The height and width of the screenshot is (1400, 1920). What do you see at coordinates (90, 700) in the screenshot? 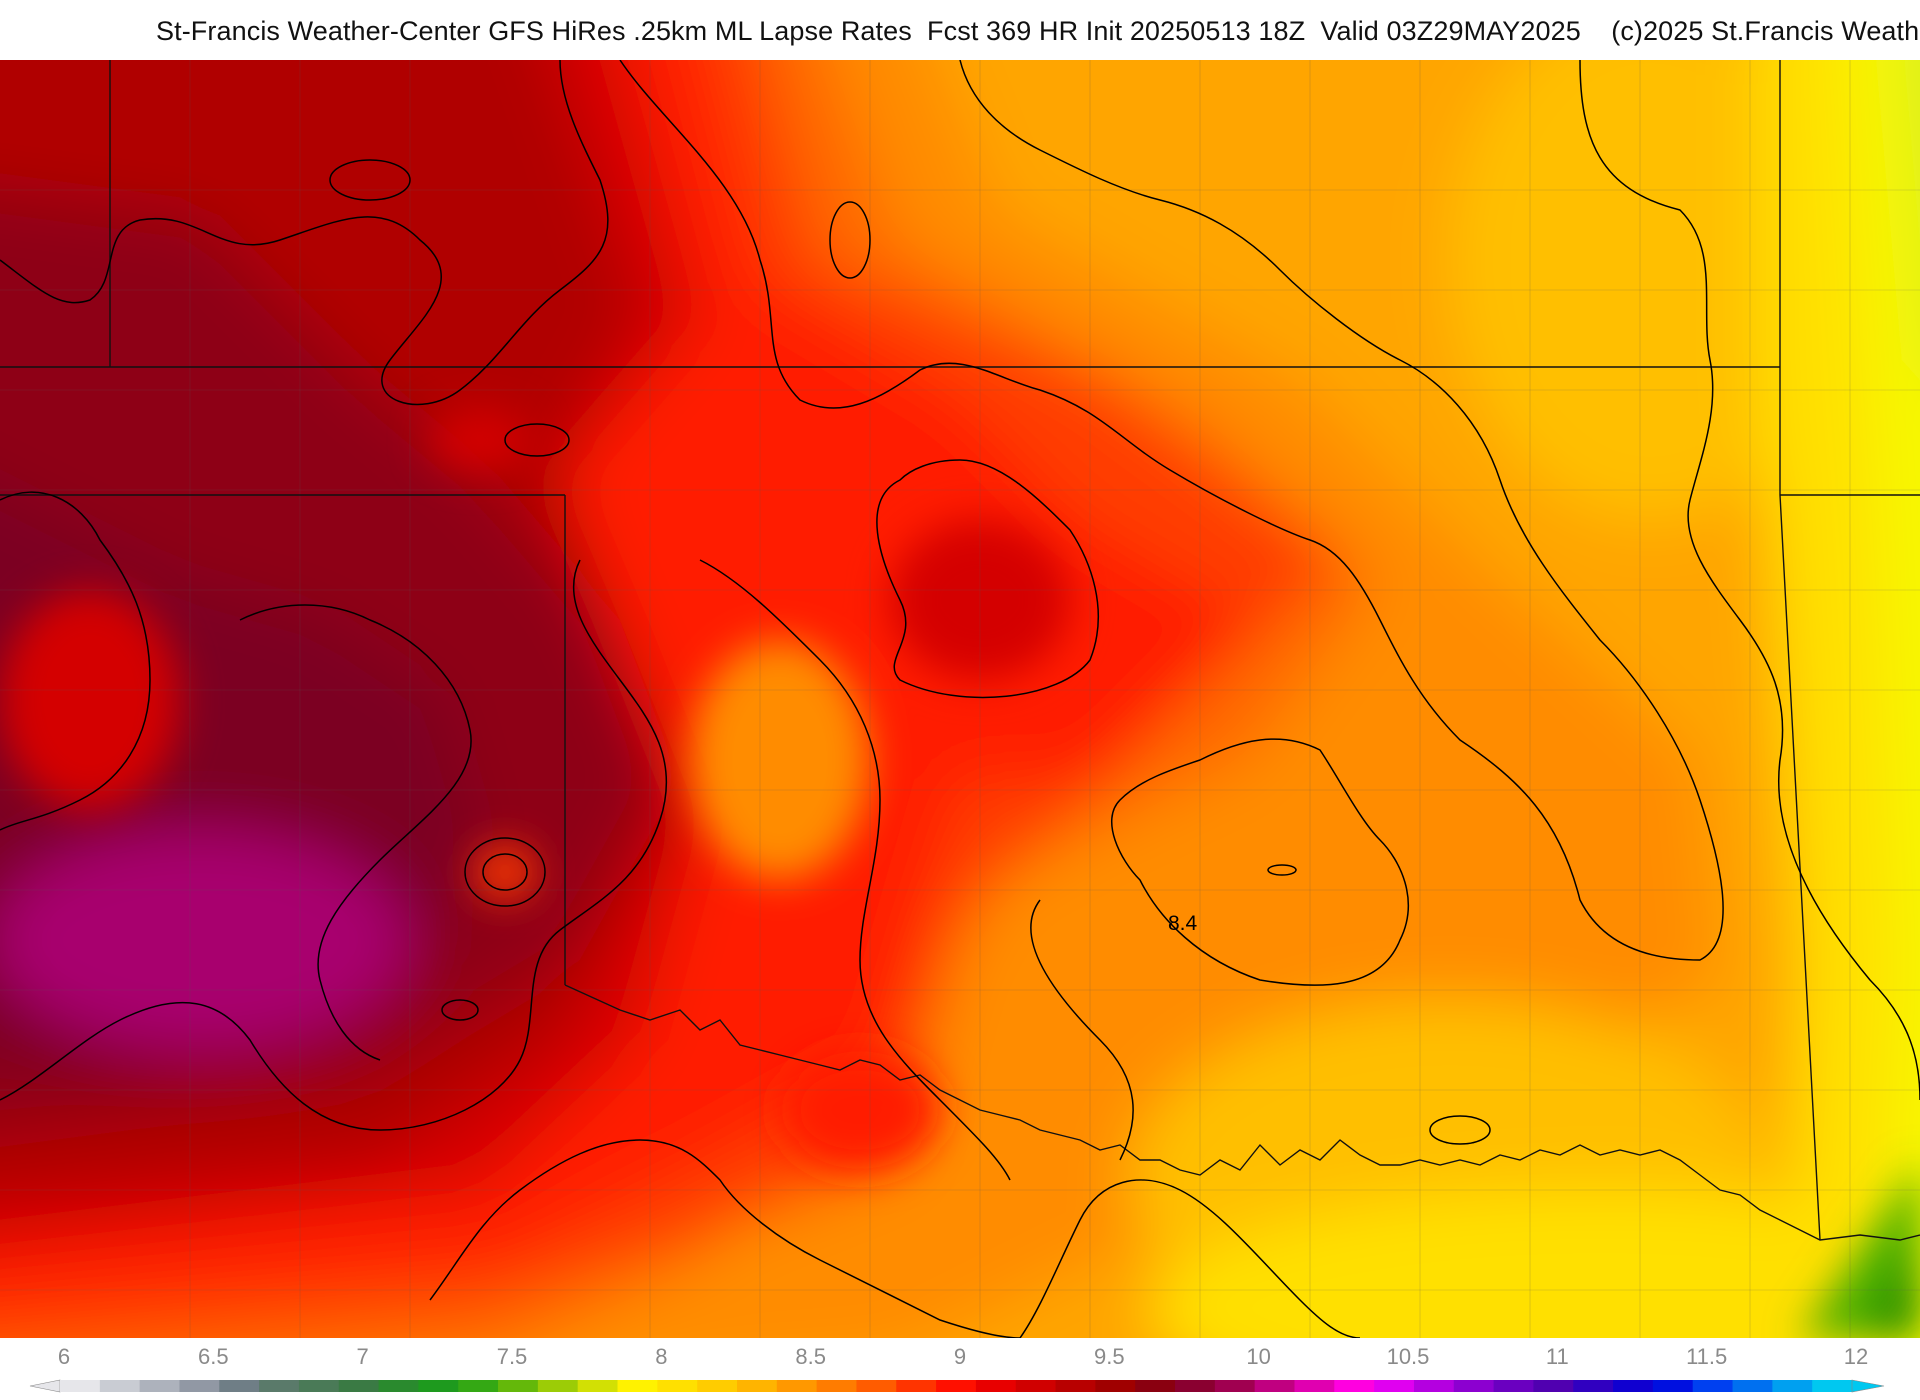
I see `fill-red-blob-west` at bounding box center [90, 700].